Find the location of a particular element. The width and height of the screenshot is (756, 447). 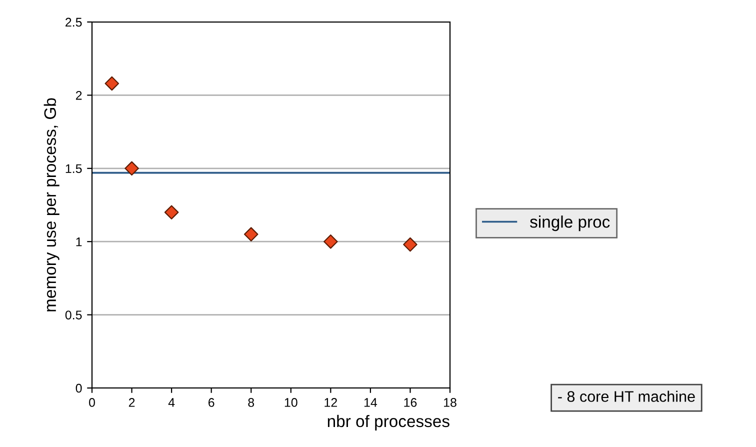

x-tick-label: 8 is located at coordinates (251, 402).